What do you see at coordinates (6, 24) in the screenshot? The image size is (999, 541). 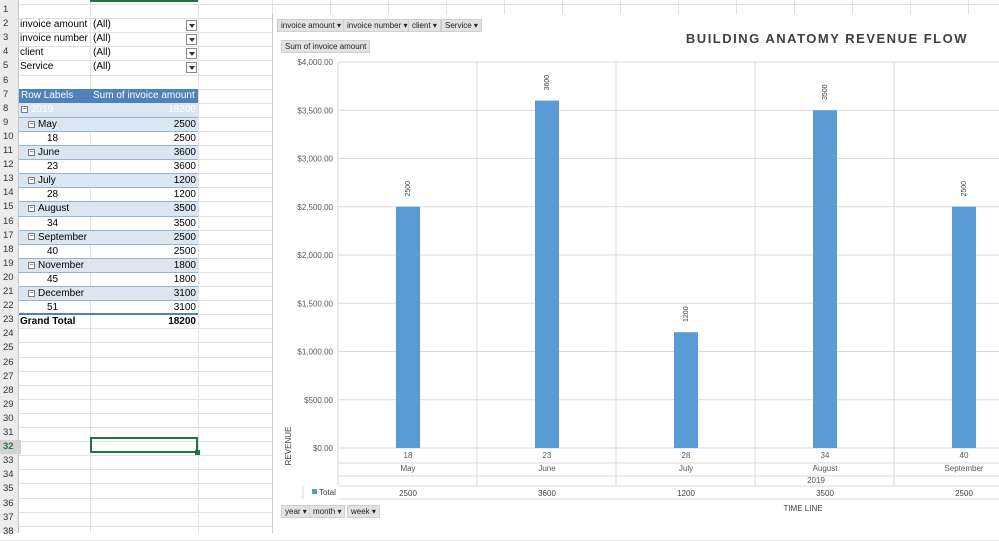 I see `row-number: 2` at bounding box center [6, 24].